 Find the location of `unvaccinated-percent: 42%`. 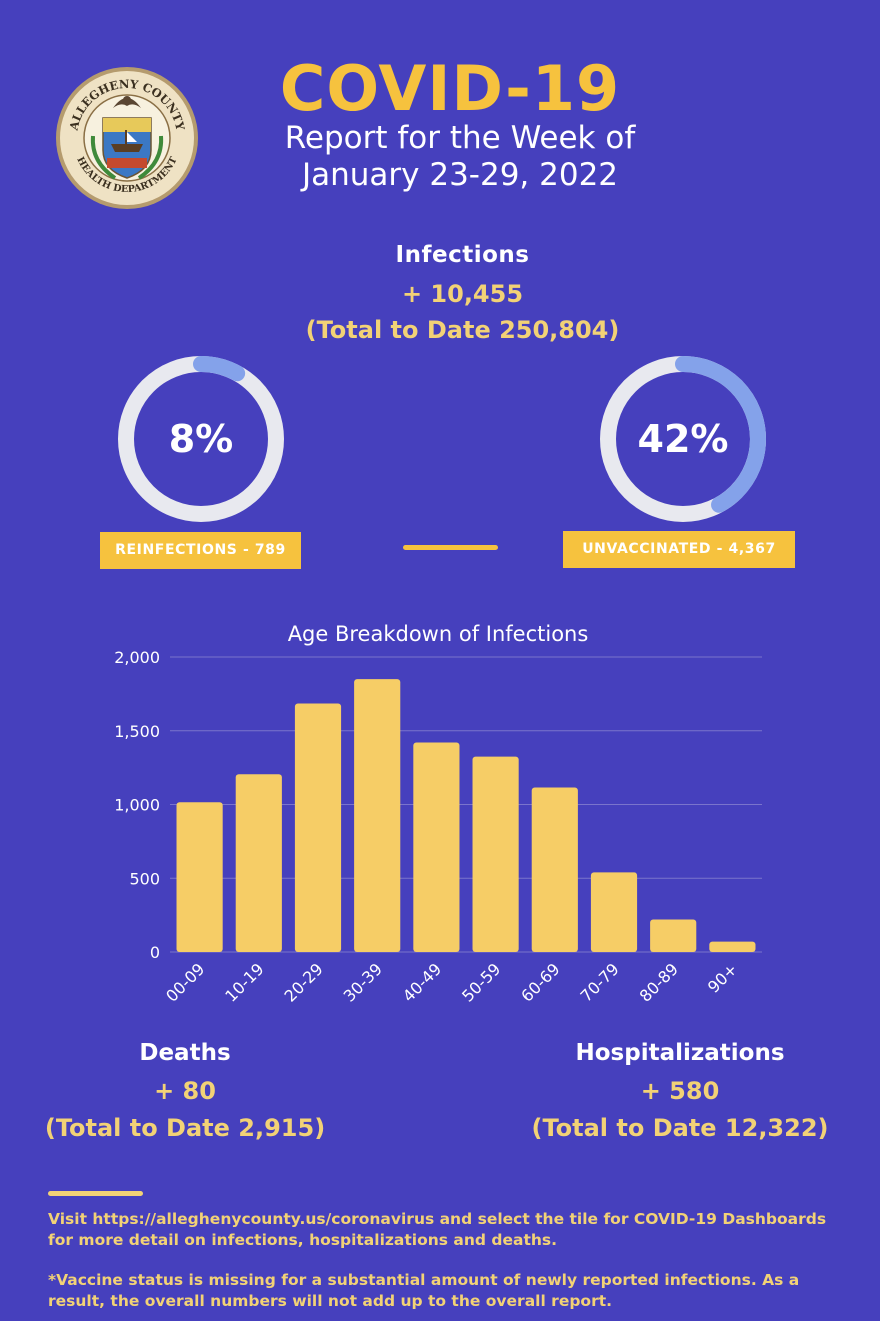

unvaccinated-percent: 42% is located at coordinates (683, 439).